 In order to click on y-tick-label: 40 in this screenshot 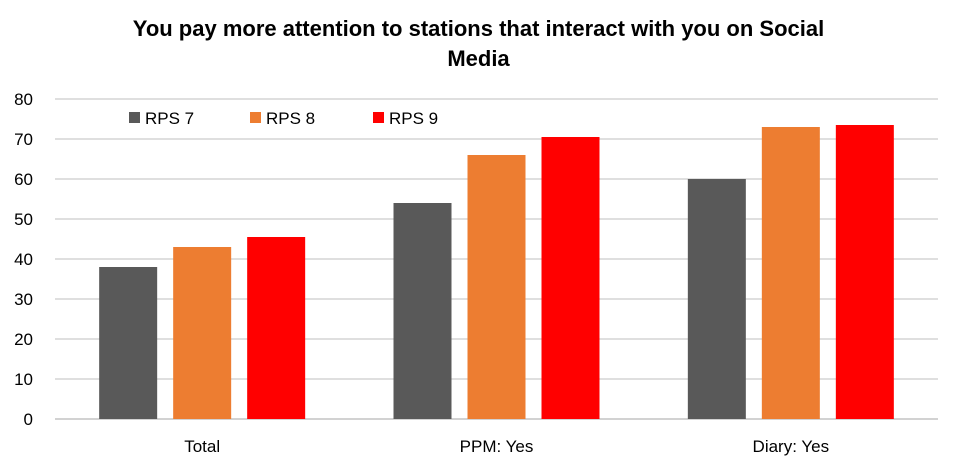, I will do `click(23, 259)`.